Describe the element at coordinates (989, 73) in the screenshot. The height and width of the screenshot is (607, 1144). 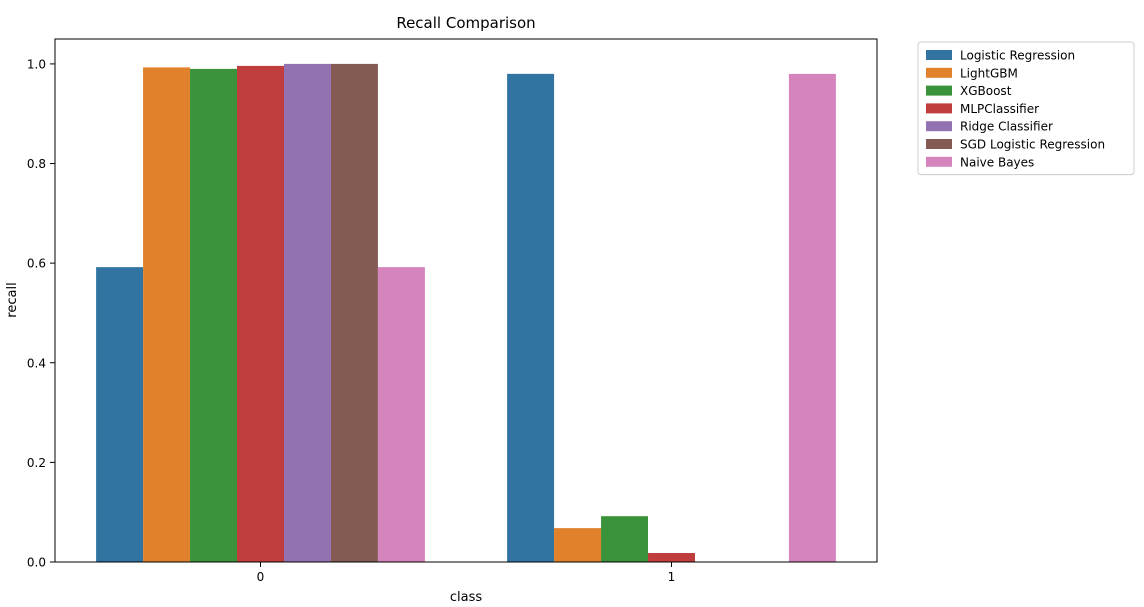
I see `legend-label-lightgbm: LightGBM` at that location.